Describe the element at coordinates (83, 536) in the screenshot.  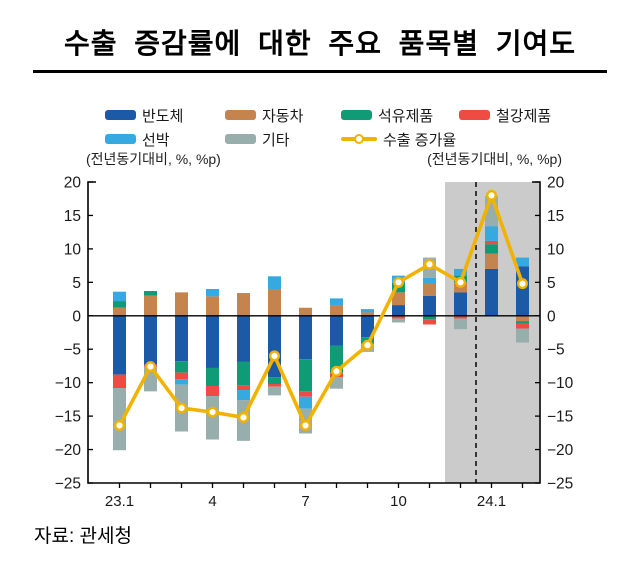
I see `source-note: 자료: 관세청` at that location.